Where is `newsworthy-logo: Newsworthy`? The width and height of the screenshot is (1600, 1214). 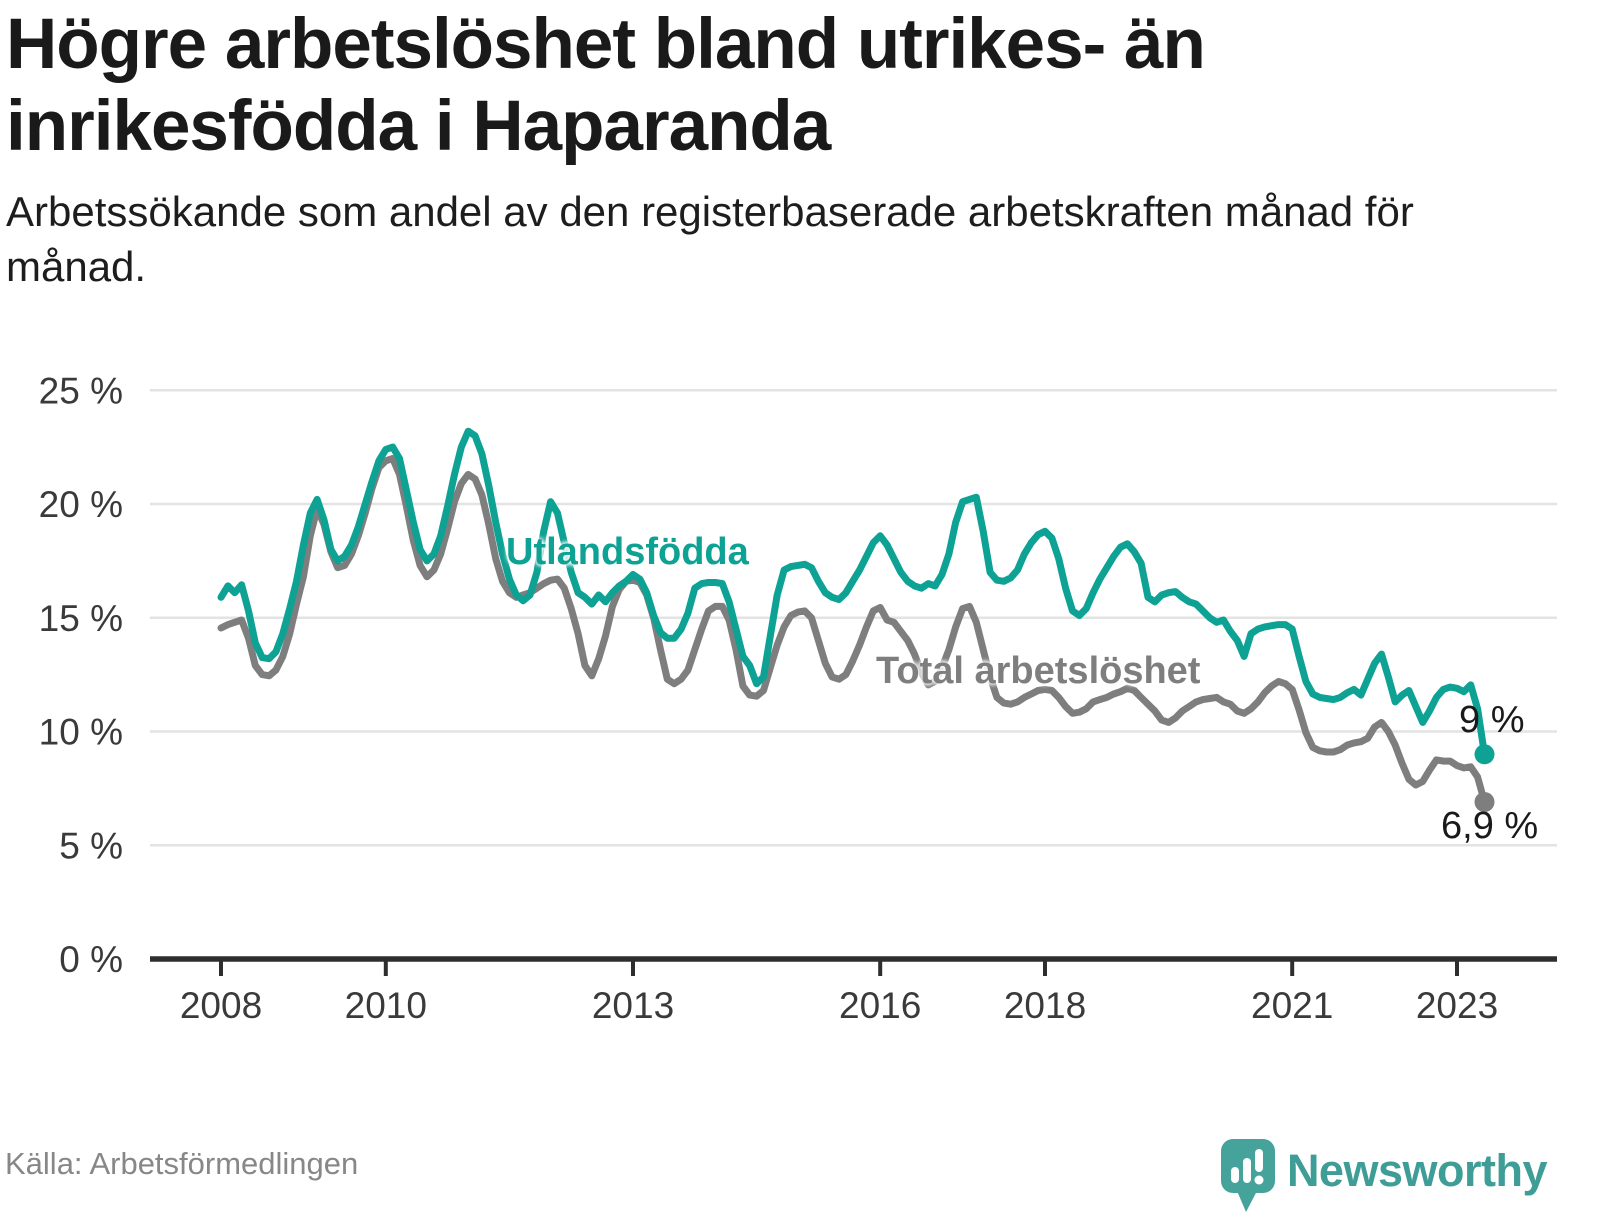
newsworthy-logo: Newsworthy is located at coordinates (1384, 1176).